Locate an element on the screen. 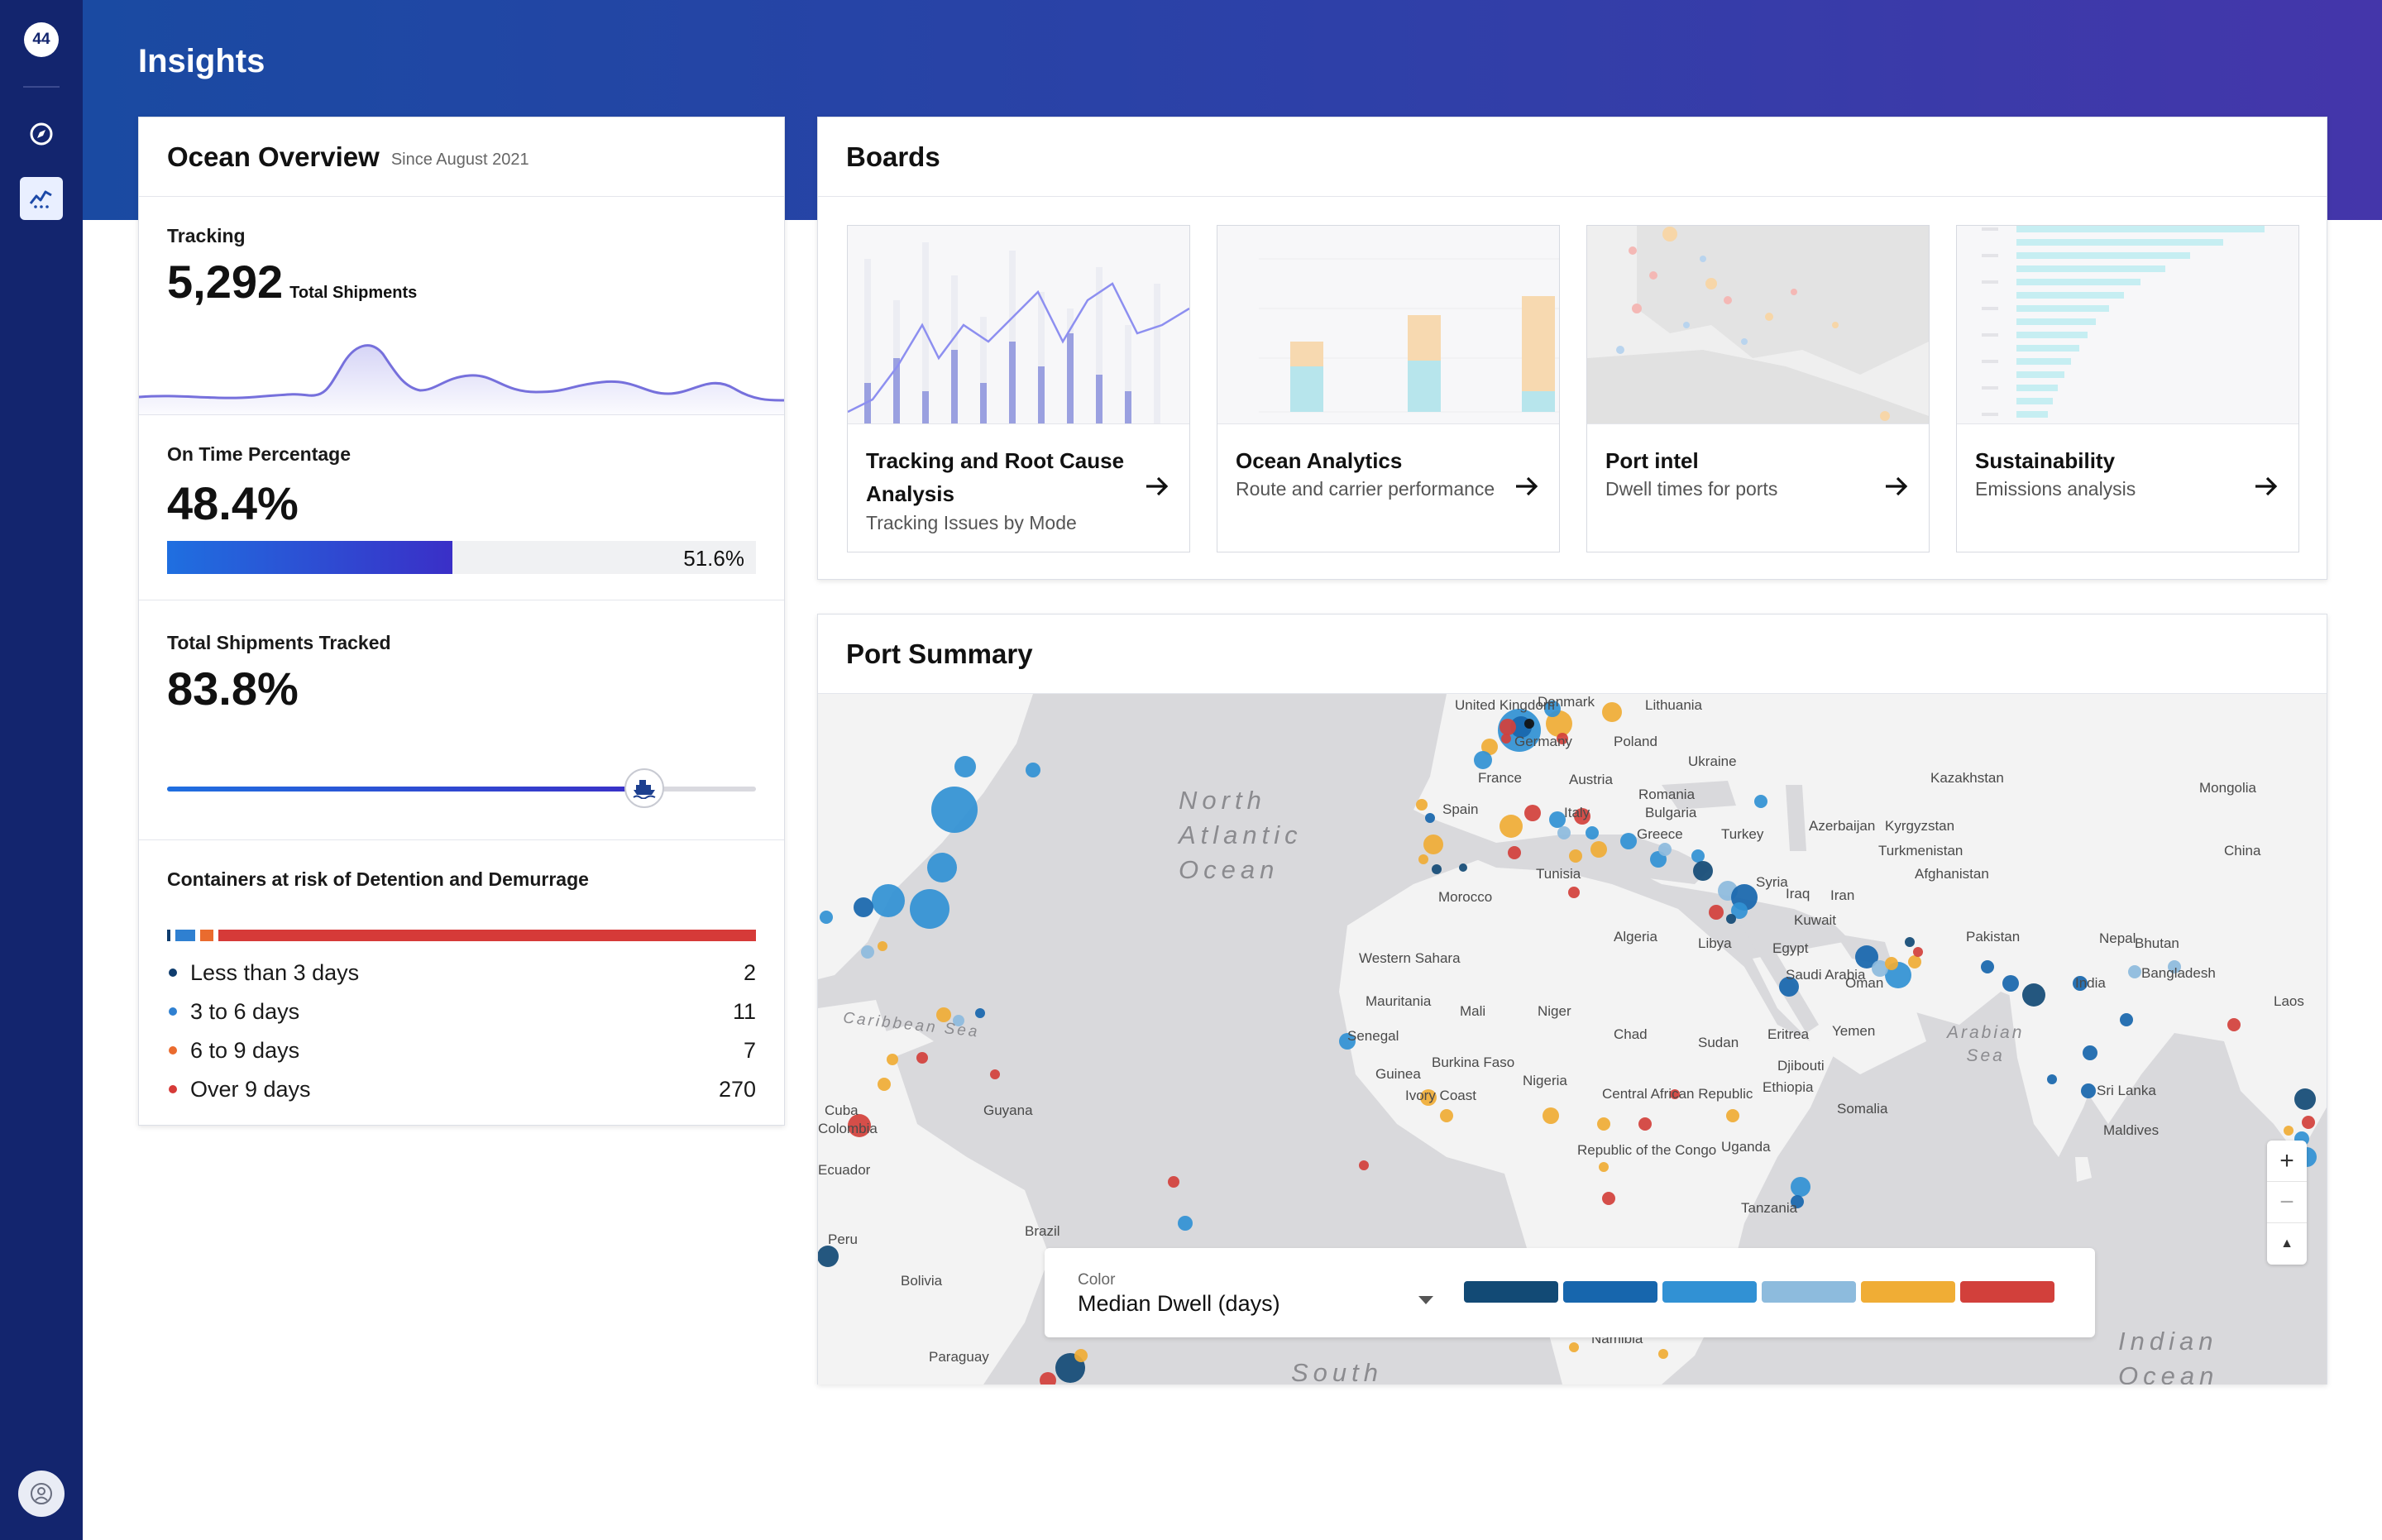 The width and height of the screenshot is (2382, 1540). sidebar-item-tracking is located at coordinates (41, 133).